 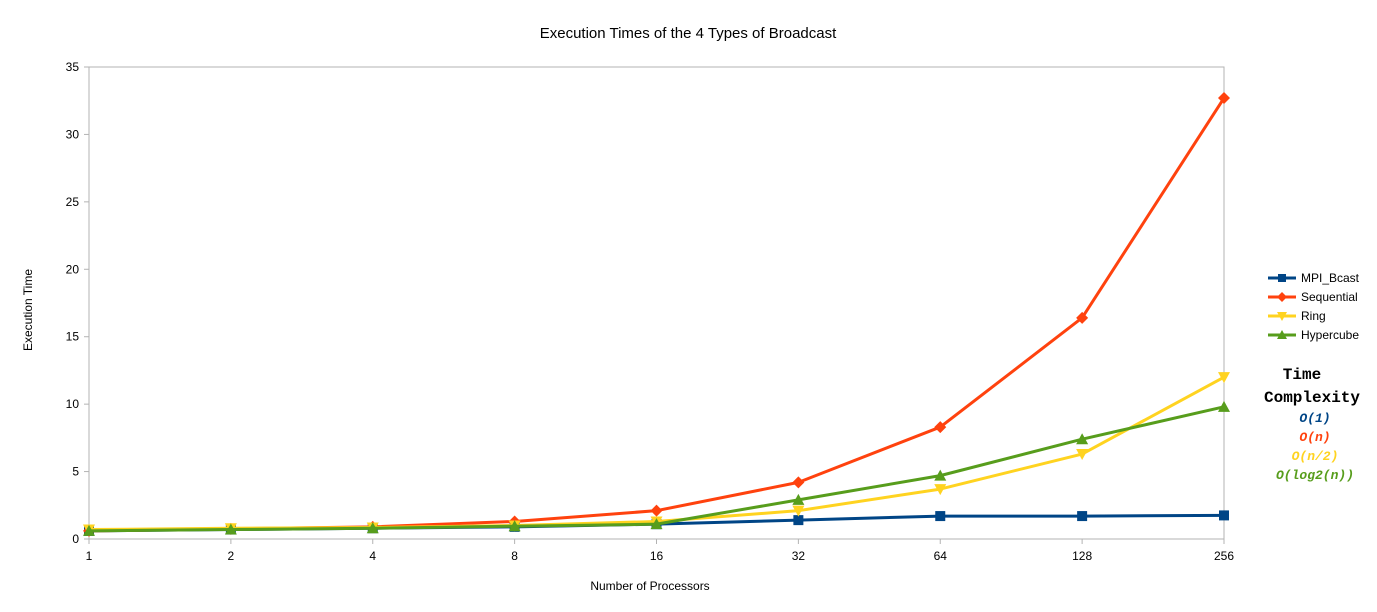 I want to click on x-tick-label: 4, so click(x=372, y=556).